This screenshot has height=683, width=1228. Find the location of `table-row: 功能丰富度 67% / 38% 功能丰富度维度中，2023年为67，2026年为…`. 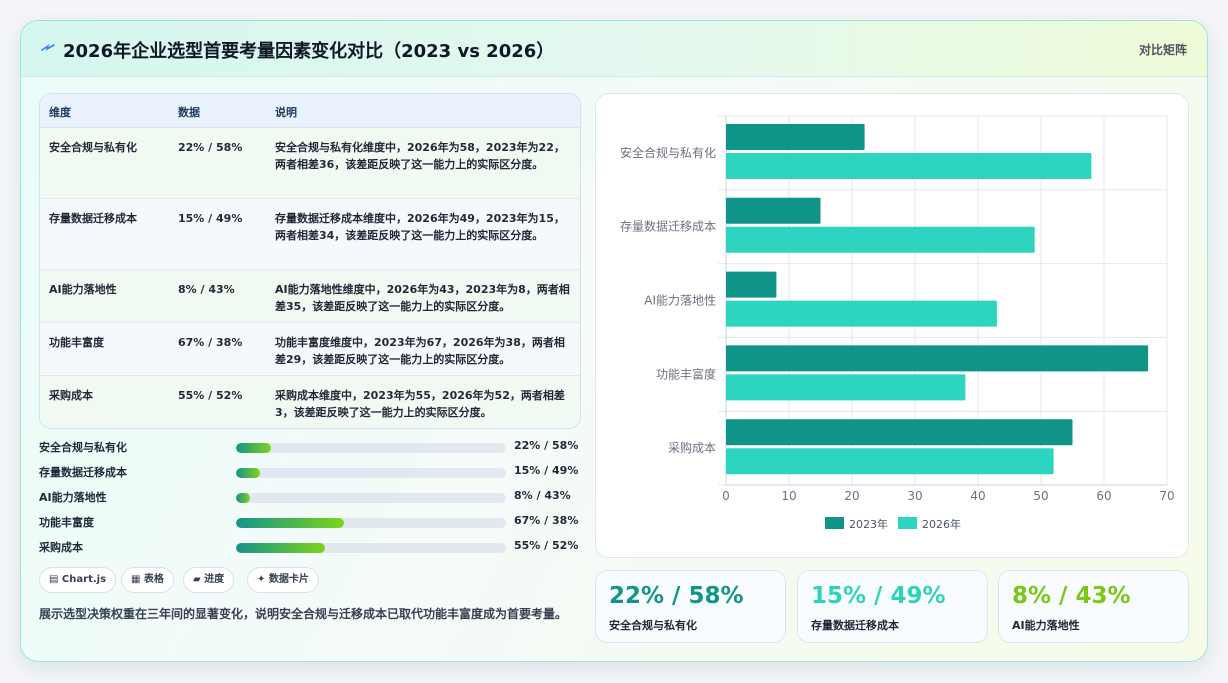

table-row: 功能丰富度 67% / 38% 功能丰富度维度中，2023年为67，2026年为… is located at coordinates (310, 349).